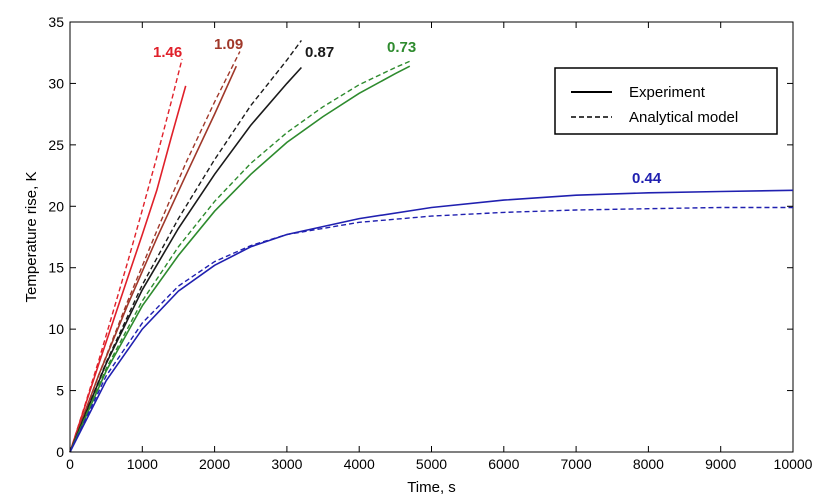 Image resolution: width=837 pixels, height=501 pixels. What do you see at coordinates (319, 52) in the screenshot?
I see `series-label-0.87: 0.87` at bounding box center [319, 52].